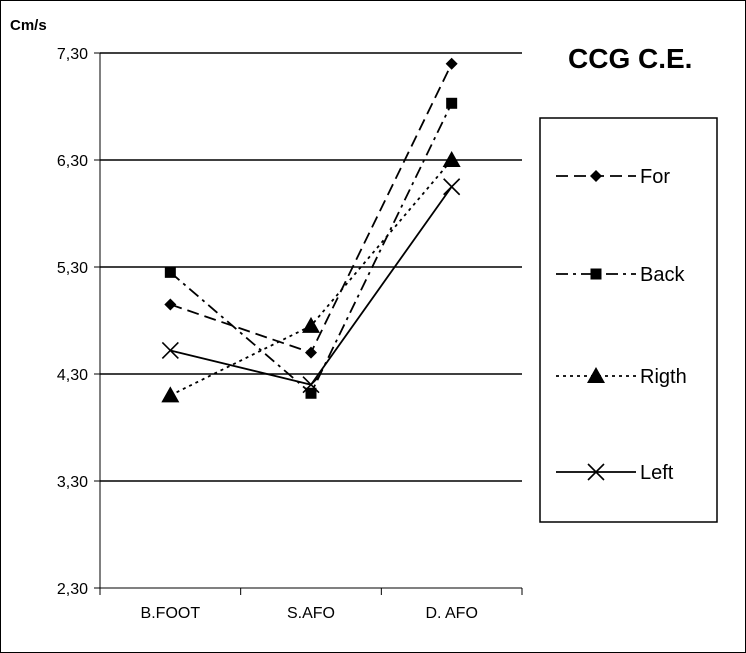  What do you see at coordinates (620, 275) in the screenshot?
I see `legend-item-back: Back` at bounding box center [620, 275].